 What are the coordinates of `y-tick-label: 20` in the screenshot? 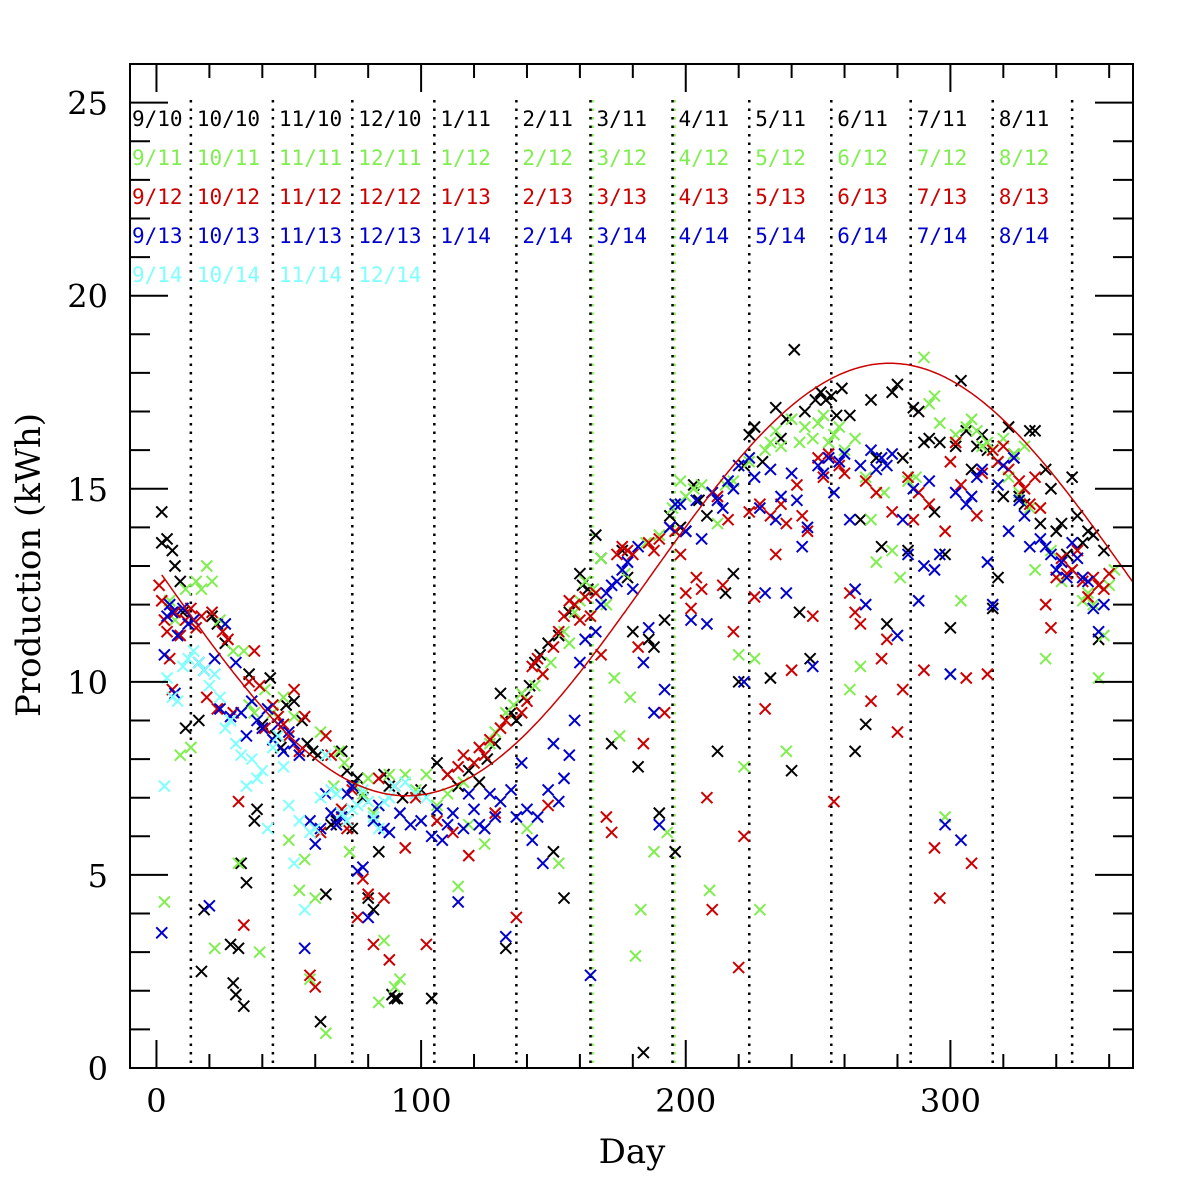 It's located at (87, 297).